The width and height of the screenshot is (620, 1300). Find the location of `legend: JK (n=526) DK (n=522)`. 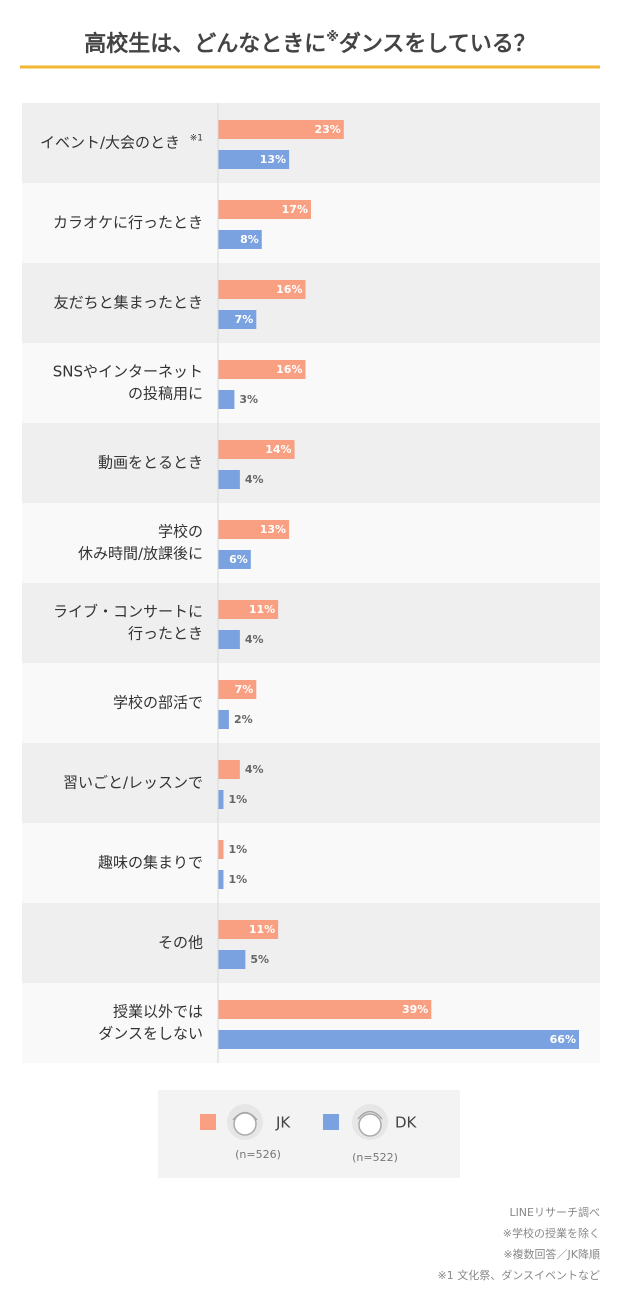

legend: JK (n=526) DK (n=522) is located at coordinates (309, 1134).